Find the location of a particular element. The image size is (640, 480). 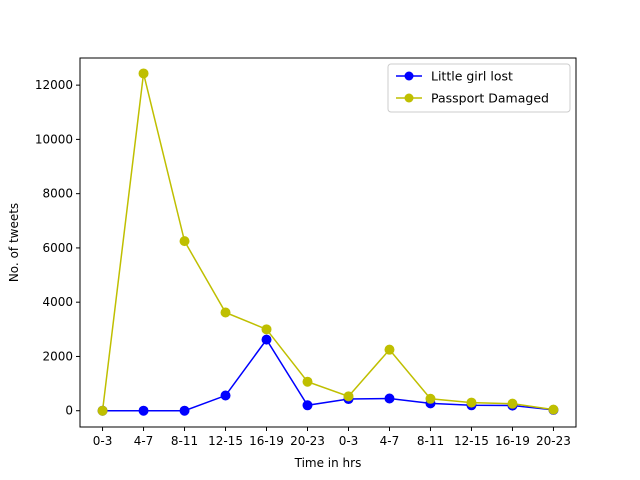

y-tick-label: 8000 is located at coordinates (57, 194).